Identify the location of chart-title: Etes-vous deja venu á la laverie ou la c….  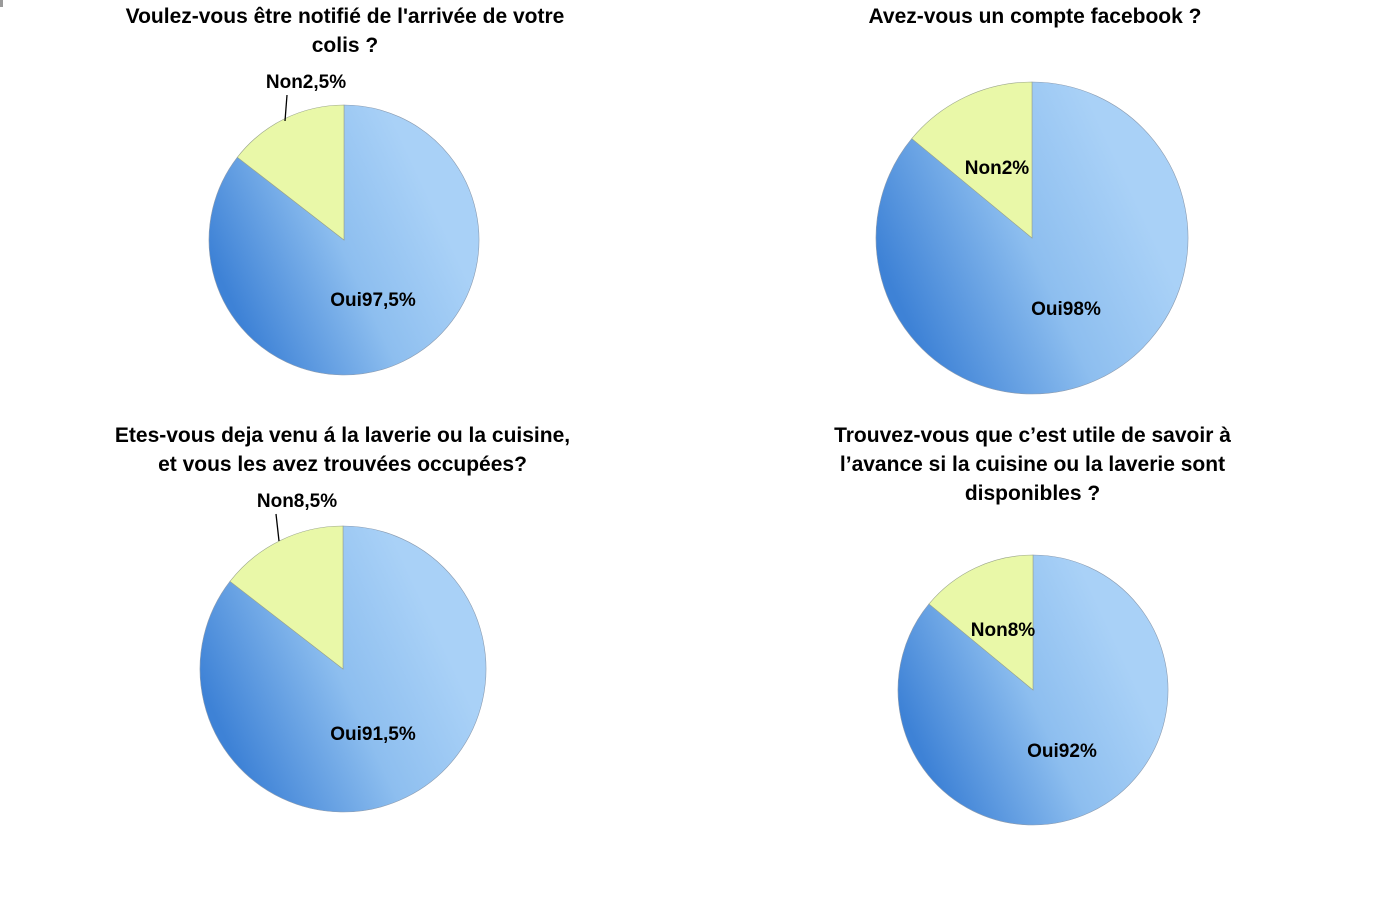
(342, 450).